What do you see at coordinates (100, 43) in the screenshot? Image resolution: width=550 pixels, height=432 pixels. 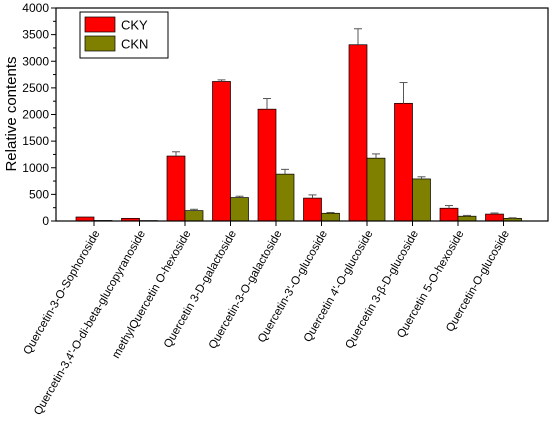 I see `legend-swatch-ckn` at bounding box center [100, 43].